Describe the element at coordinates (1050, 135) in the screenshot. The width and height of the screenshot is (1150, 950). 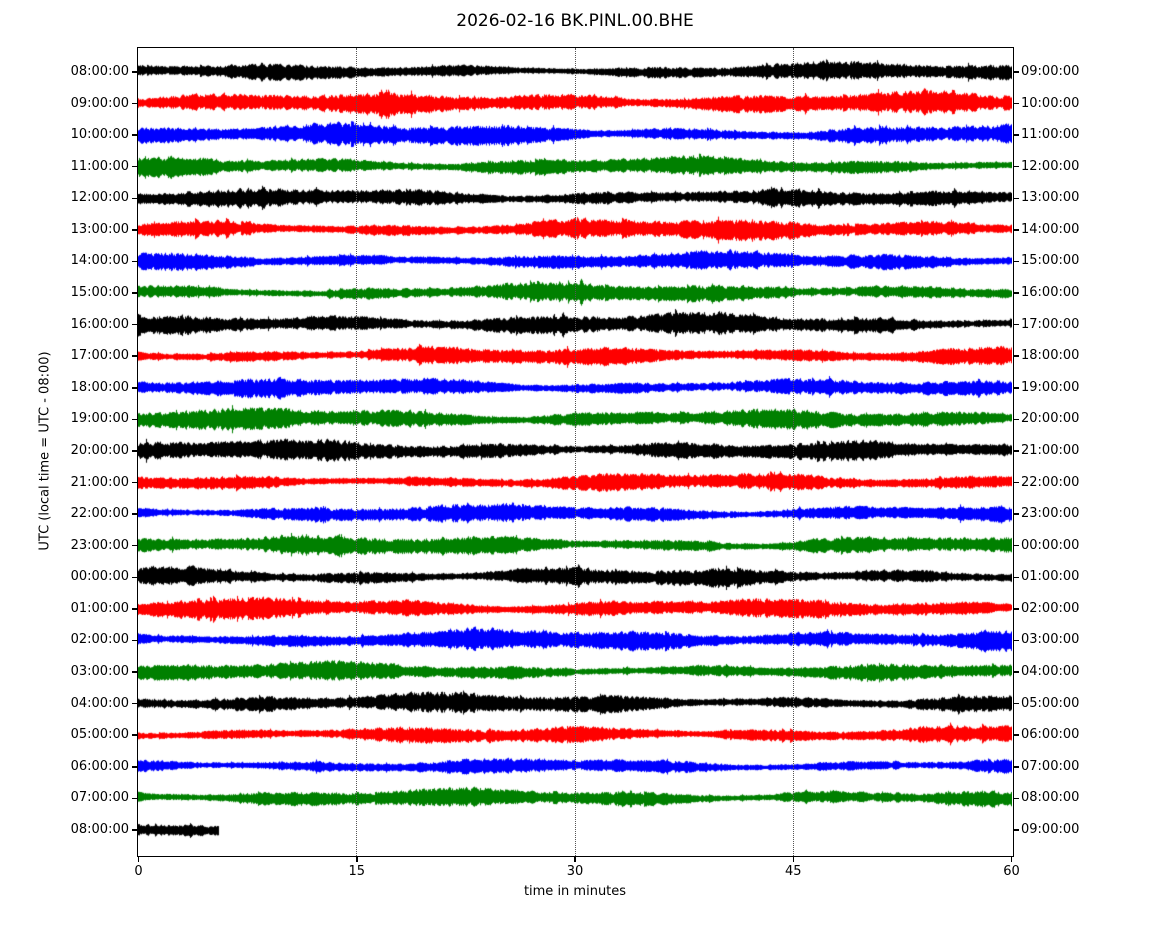
I see `local-tick-label: 11:00:00` at that location.